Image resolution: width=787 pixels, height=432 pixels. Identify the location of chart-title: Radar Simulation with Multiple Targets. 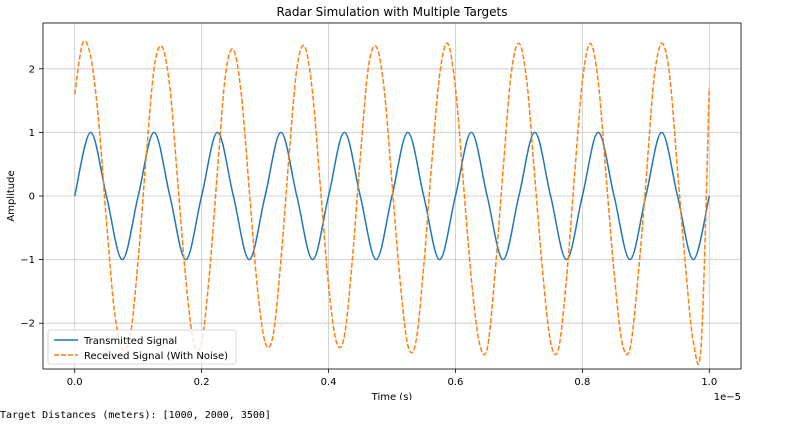
(391, 12).